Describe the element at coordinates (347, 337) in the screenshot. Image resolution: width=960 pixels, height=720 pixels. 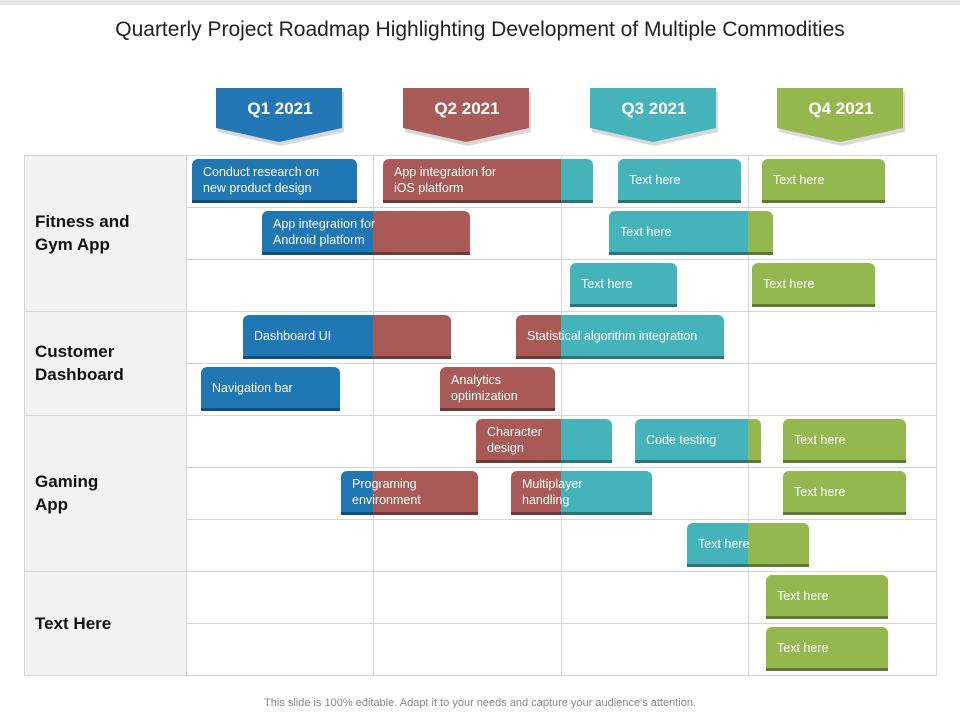
I see `roadmap-task-bar: Dashboard UI` at that location.